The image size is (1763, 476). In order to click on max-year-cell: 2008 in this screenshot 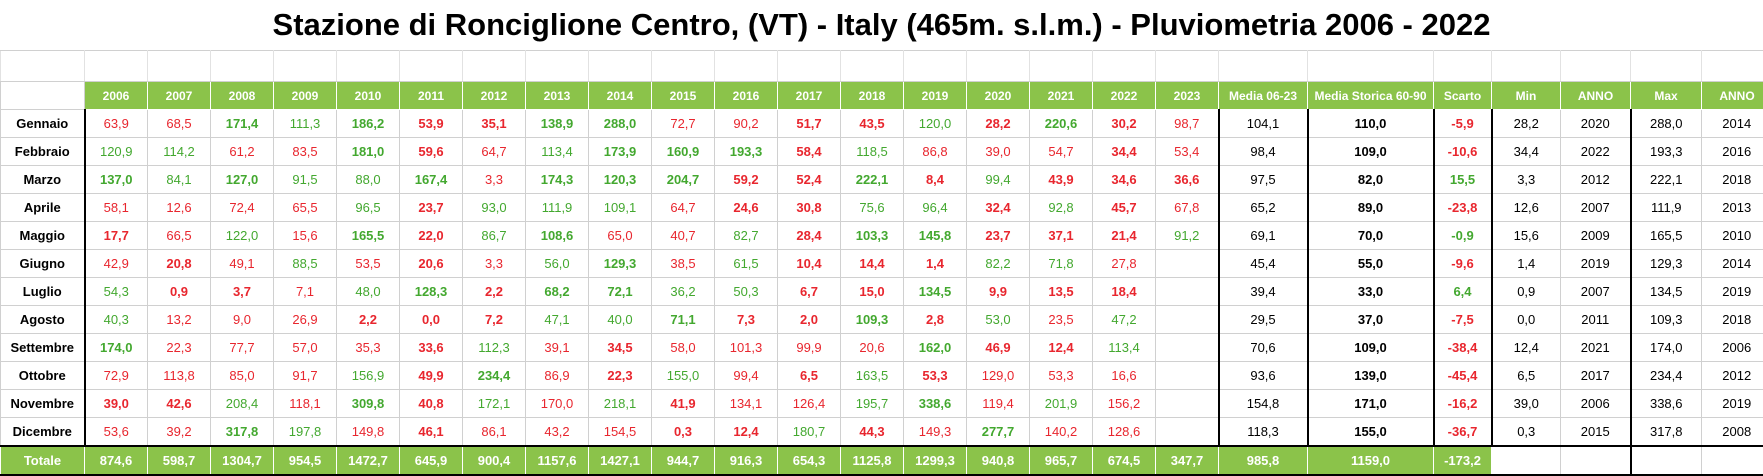, I will do `click(1732, 432)`.